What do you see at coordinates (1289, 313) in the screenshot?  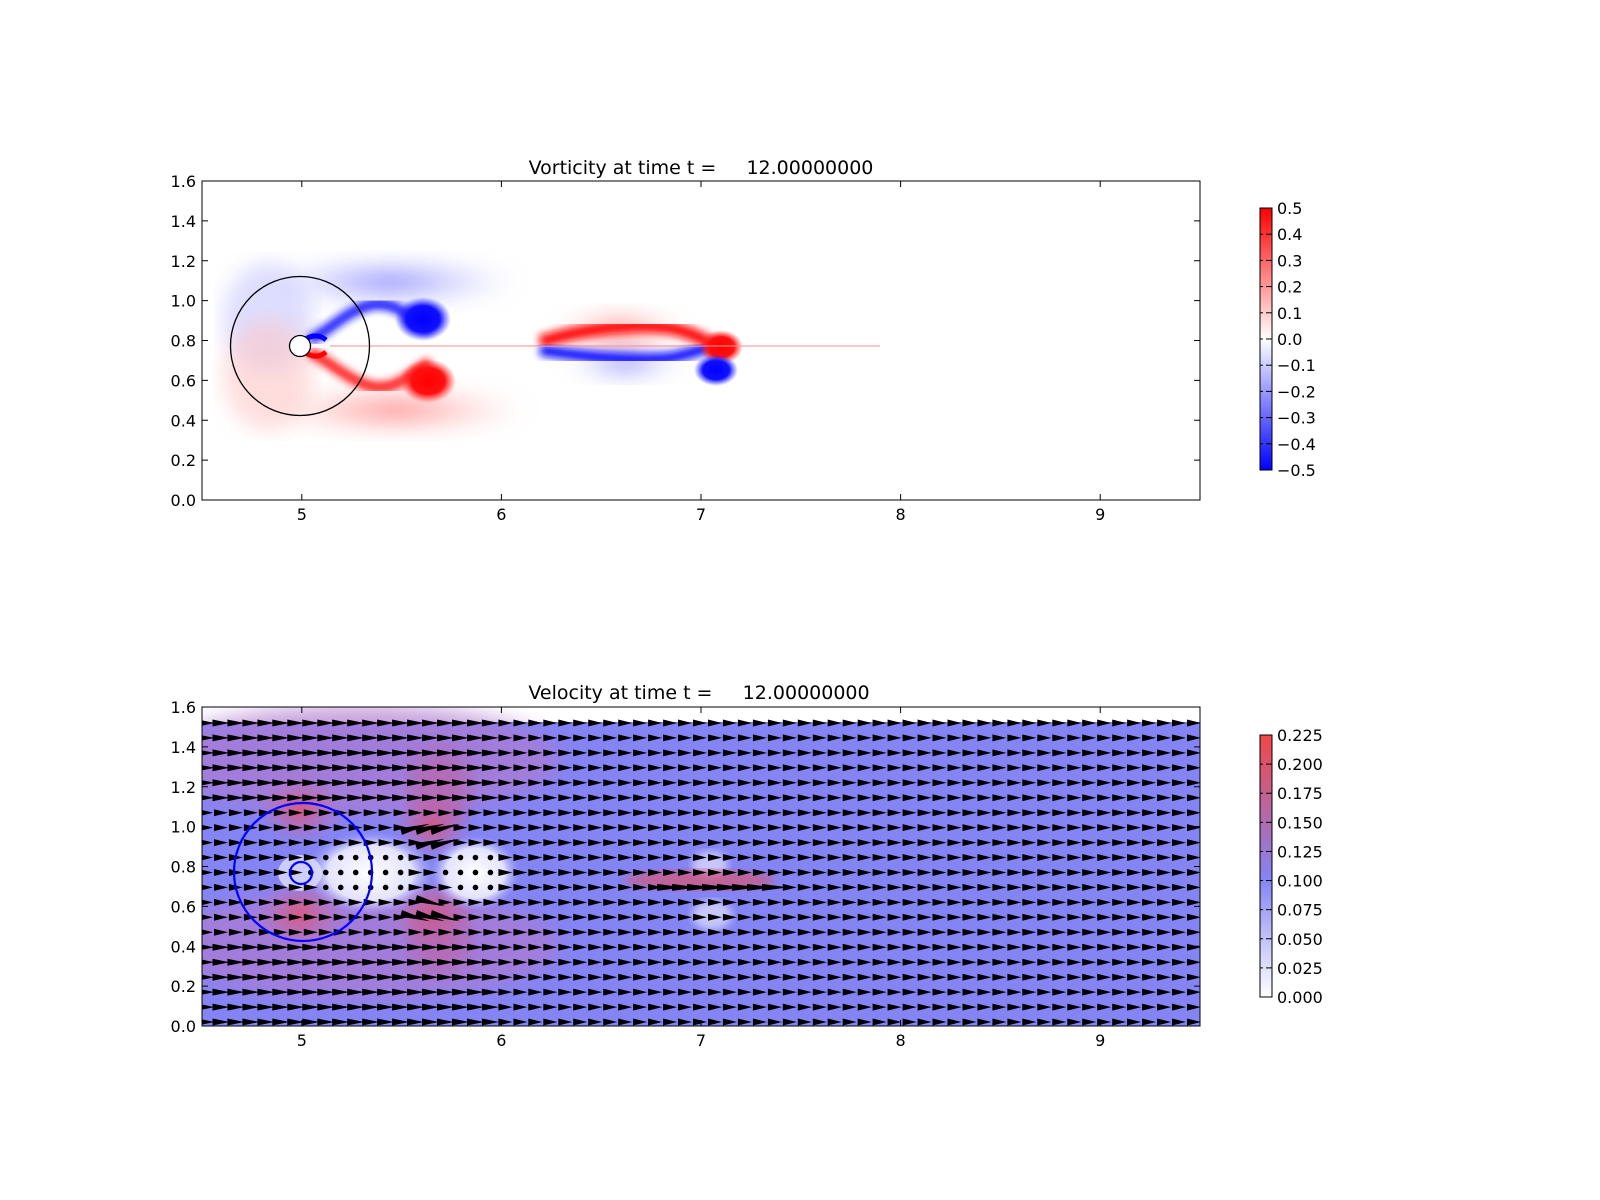 I see `vorticity-colorbar-label: 0.1` at bounding box center [1289, 313].